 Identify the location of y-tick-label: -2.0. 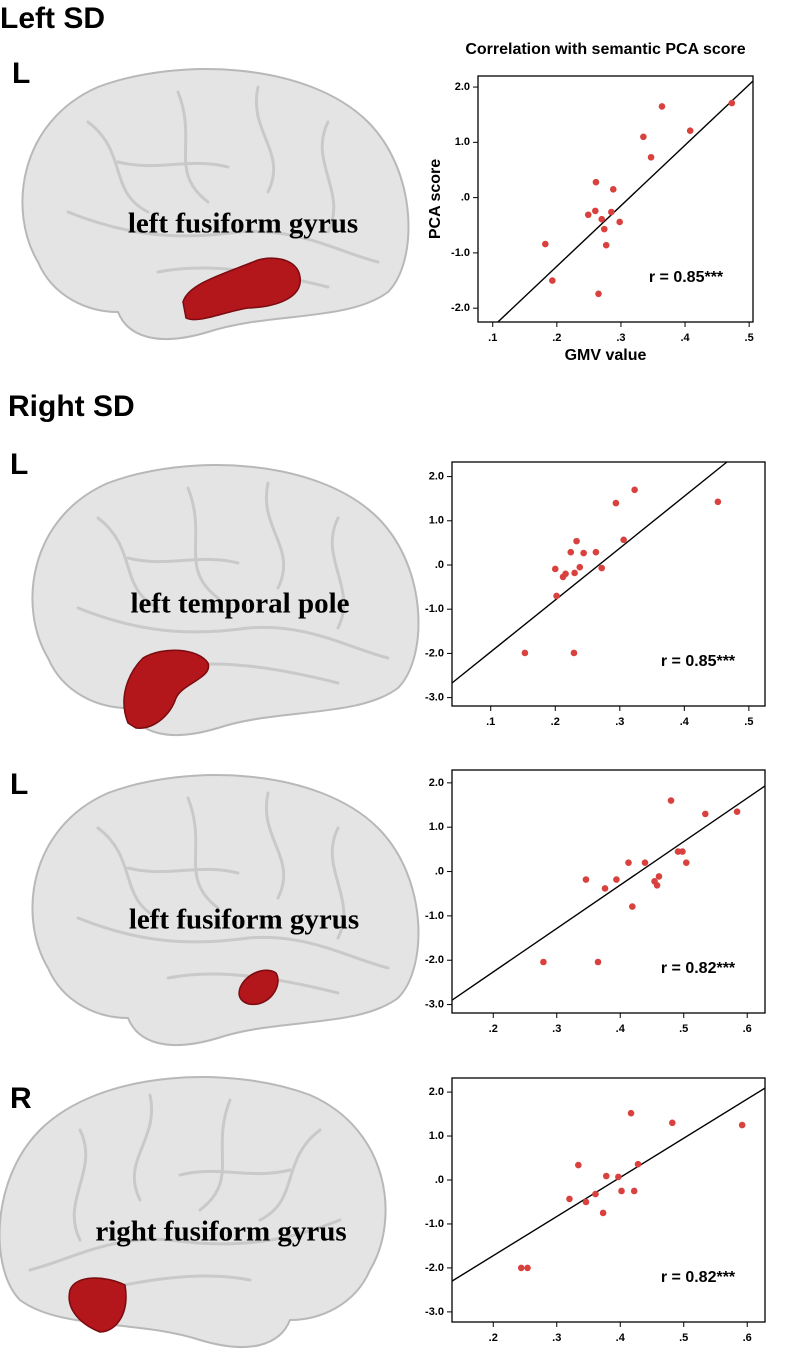
(434, 653).